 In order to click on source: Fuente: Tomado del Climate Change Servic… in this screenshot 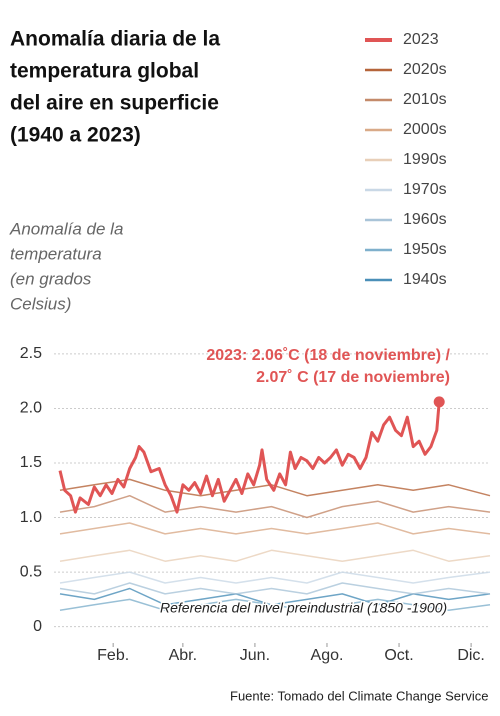, I will do `click(359, 695)`.